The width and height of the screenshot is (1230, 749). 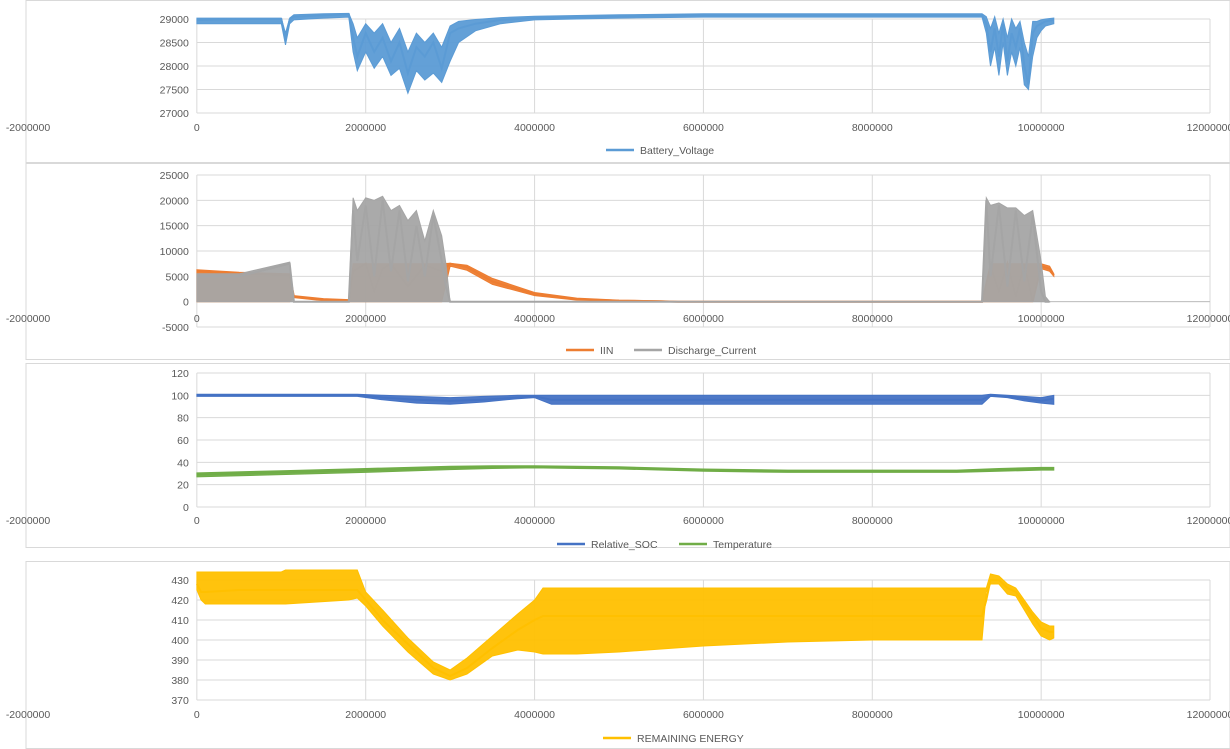 I want to click on series-temperature, so click(x=625, y=471).